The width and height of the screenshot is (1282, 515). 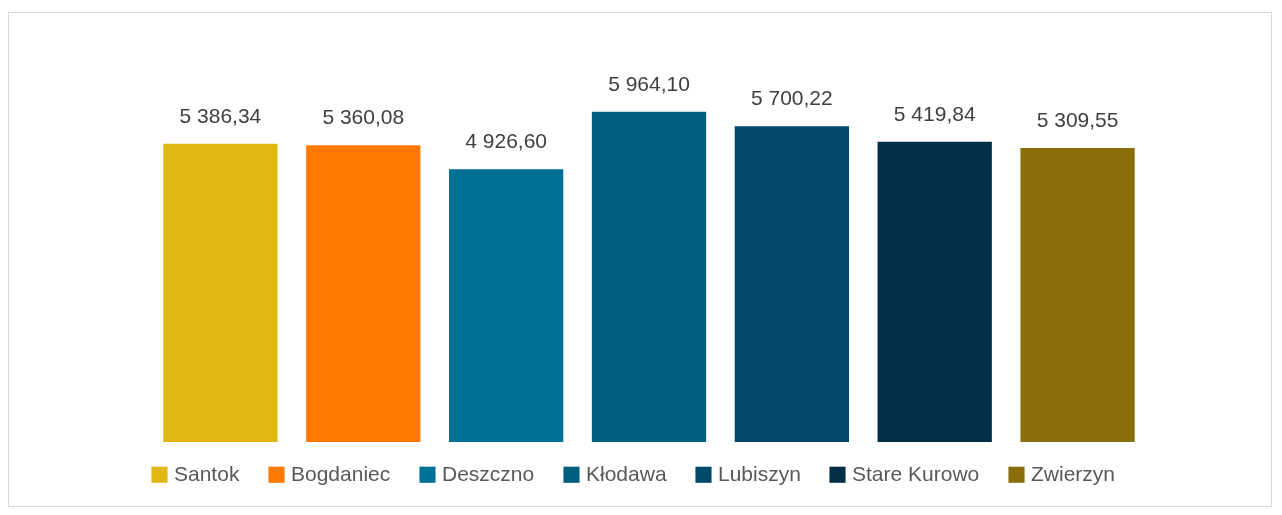 What do you see at coordinates (626, 473) in the screenshot?
I see `legend-label: Kłodawa` at bounding box center [626, 473].